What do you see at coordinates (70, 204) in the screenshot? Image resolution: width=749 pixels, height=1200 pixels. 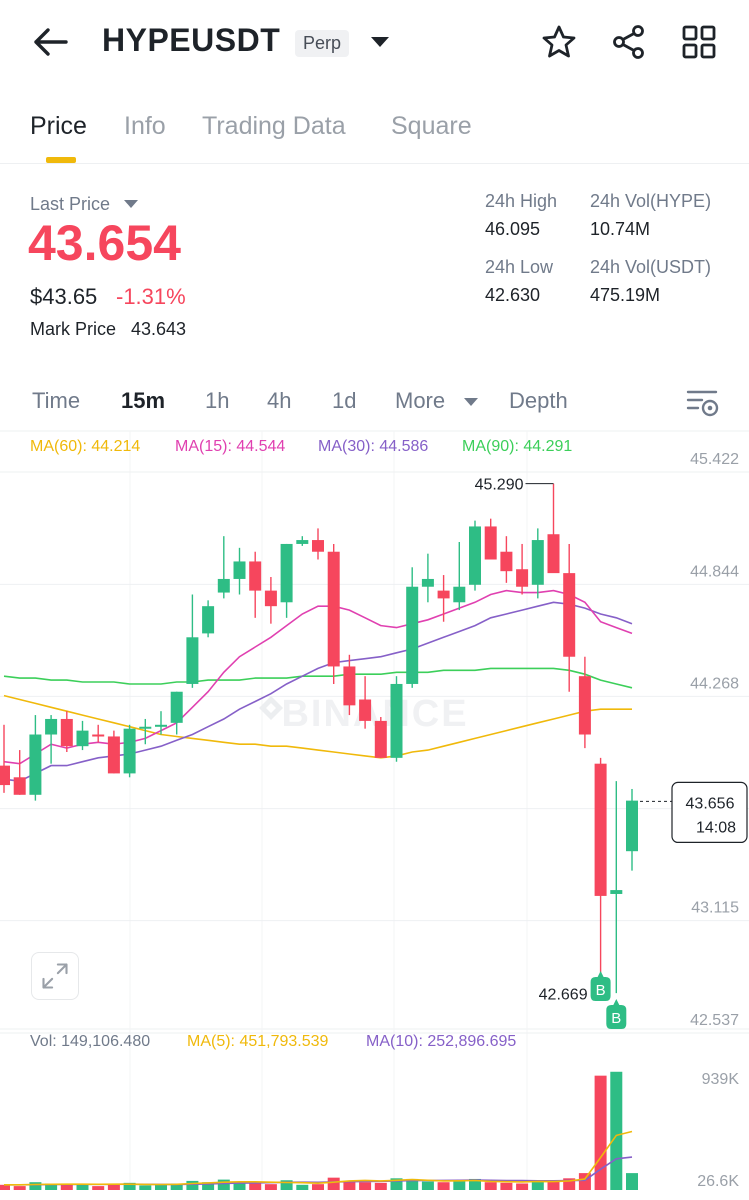 I see `last-price-label: Last Price` at bounding box center [70, 204].